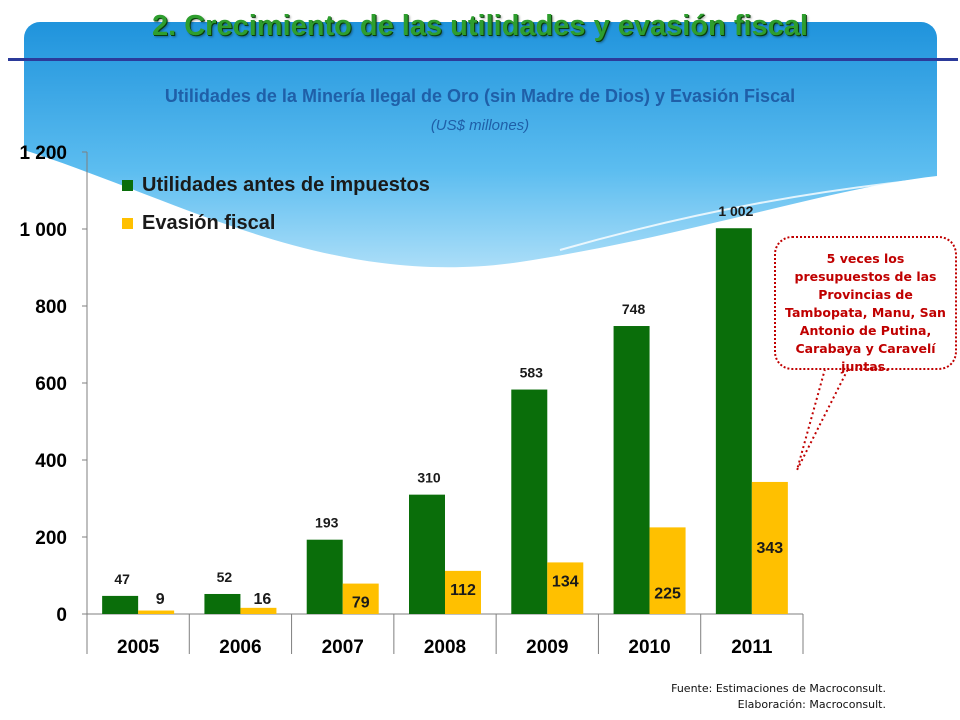 Image resolution: width=960 pixels, height=720 pixels. I want to click on bar-s1-2011, so click(769, 547).